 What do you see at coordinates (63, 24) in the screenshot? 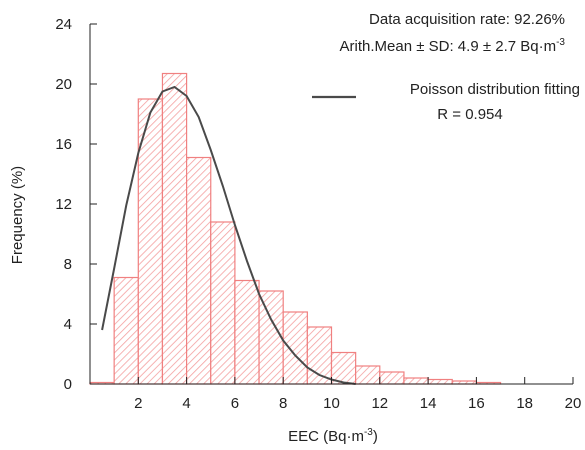
I see `y-tick-label: 24` at bounding box center [63, 24].